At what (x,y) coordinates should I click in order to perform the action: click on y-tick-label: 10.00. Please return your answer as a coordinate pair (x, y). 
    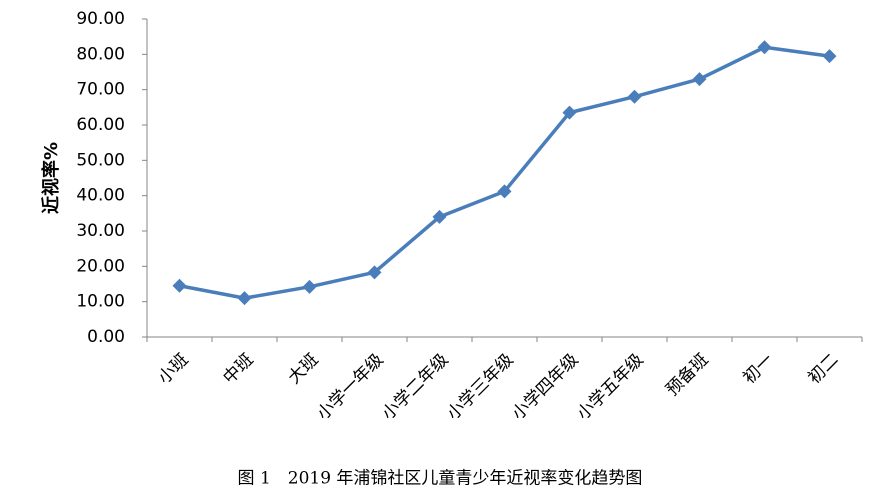
    Looking at the image, I should click on (100, 302).